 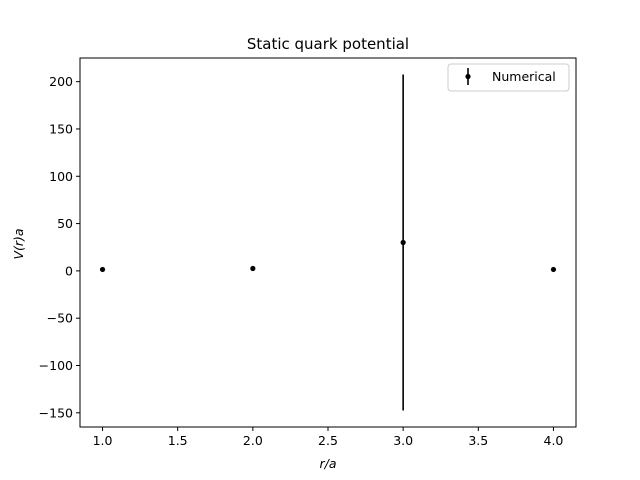 I want to click on legend-marker-icon, so click(x=468, y=76).